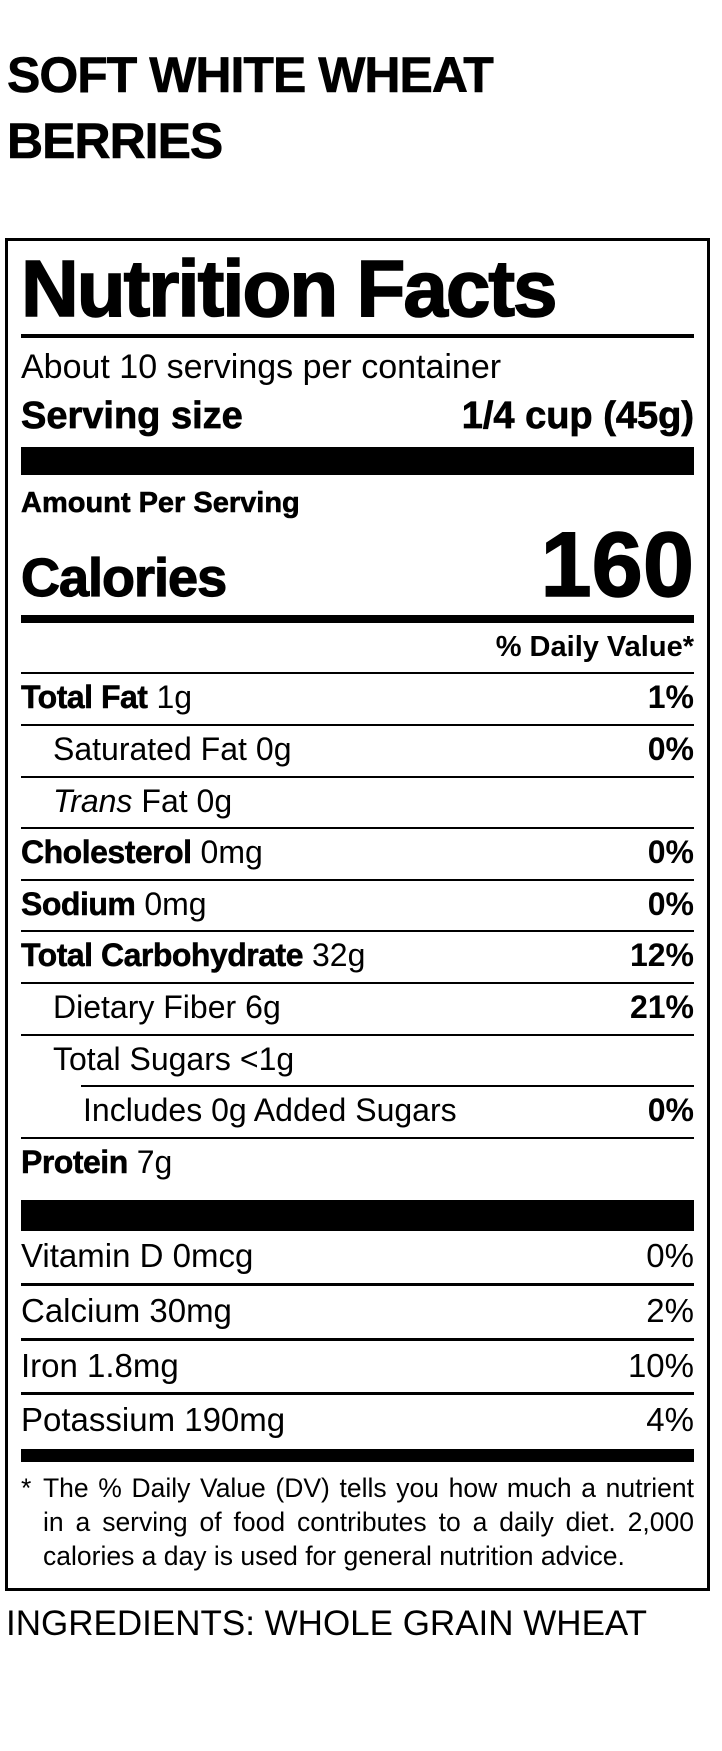 This screenshot has height=1751, width=722. Describe the element at coordinates (153, 1420) in the screenshot. I see `vitamin-name: Potassium 190mg` at that location.